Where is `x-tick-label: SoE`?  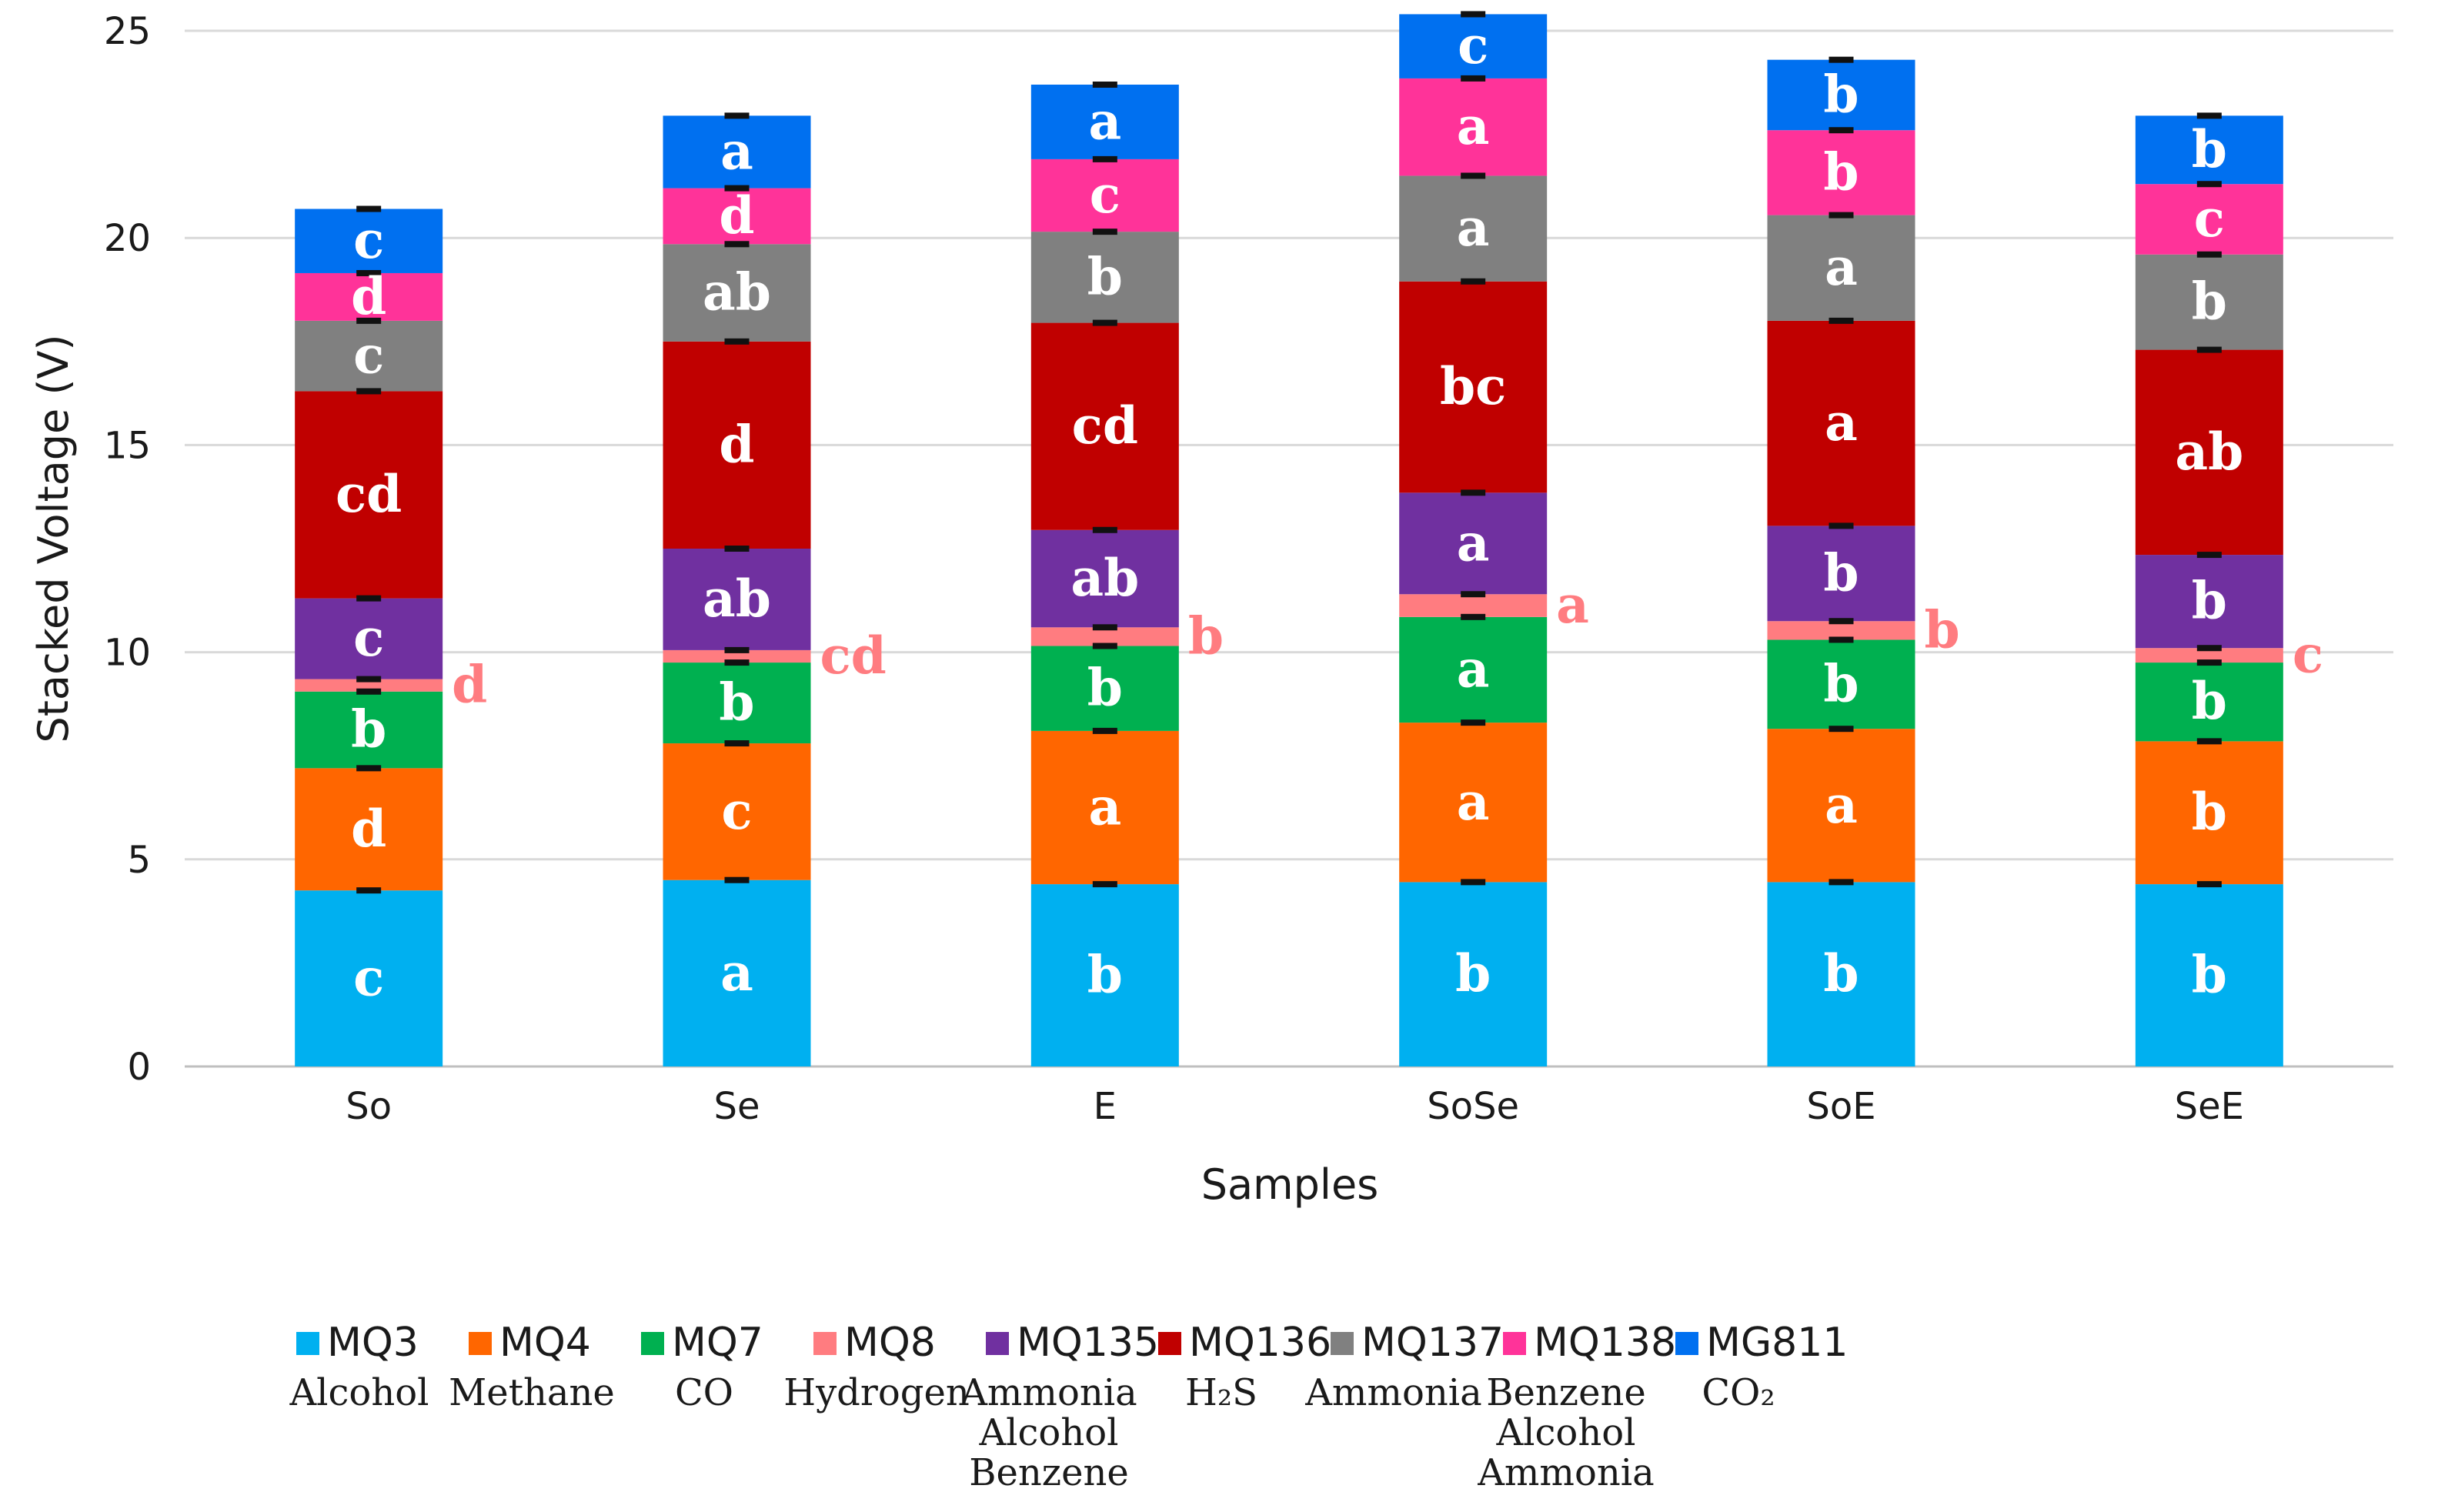 x-tick-label: SoE is located at coordinates (1841, 1106).